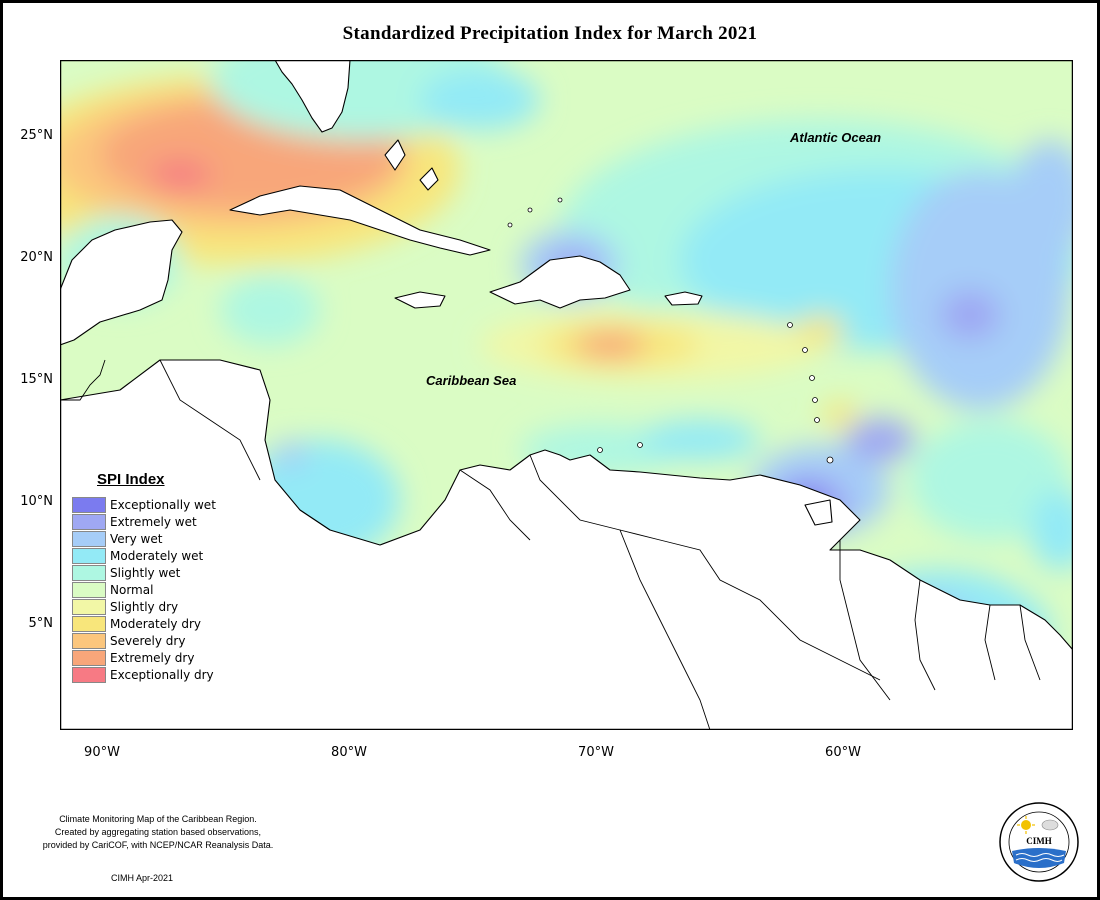 This screenshot has width=1100, height=900. What do you see at coordinates (36, 379) in the screenshot?
I see `lat-label: 15°N` at bounding box center [36, 379].